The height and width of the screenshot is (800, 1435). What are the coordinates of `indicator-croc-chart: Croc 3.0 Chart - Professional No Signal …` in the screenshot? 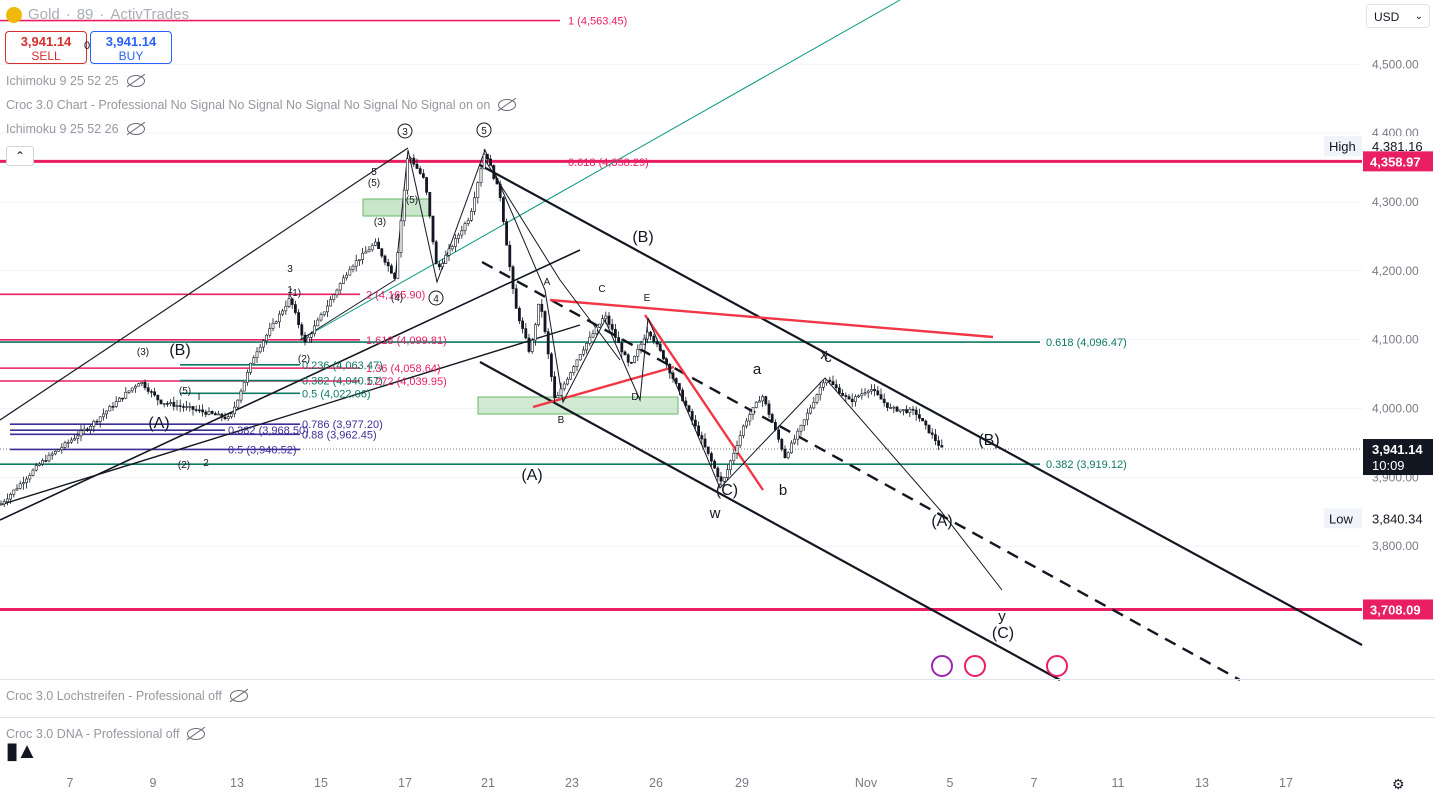 It's located at (261, 105).